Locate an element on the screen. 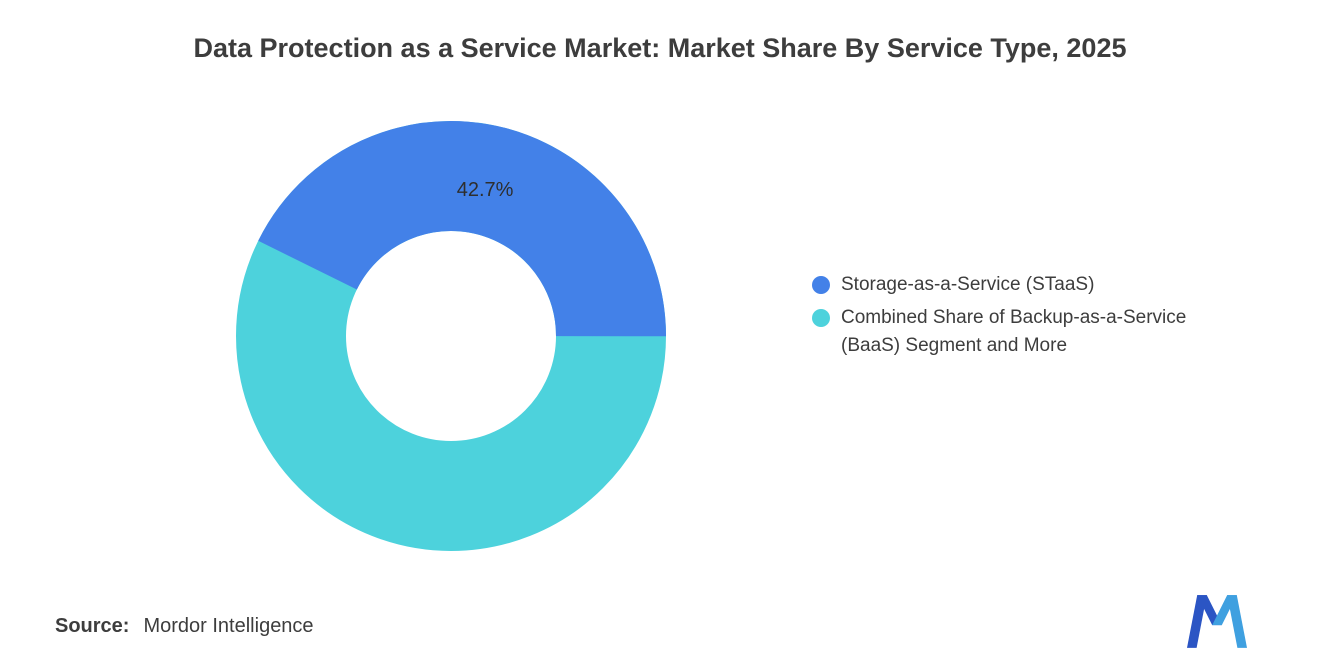  legend-swatch-baas-icon is located at coordinates (821, 318).